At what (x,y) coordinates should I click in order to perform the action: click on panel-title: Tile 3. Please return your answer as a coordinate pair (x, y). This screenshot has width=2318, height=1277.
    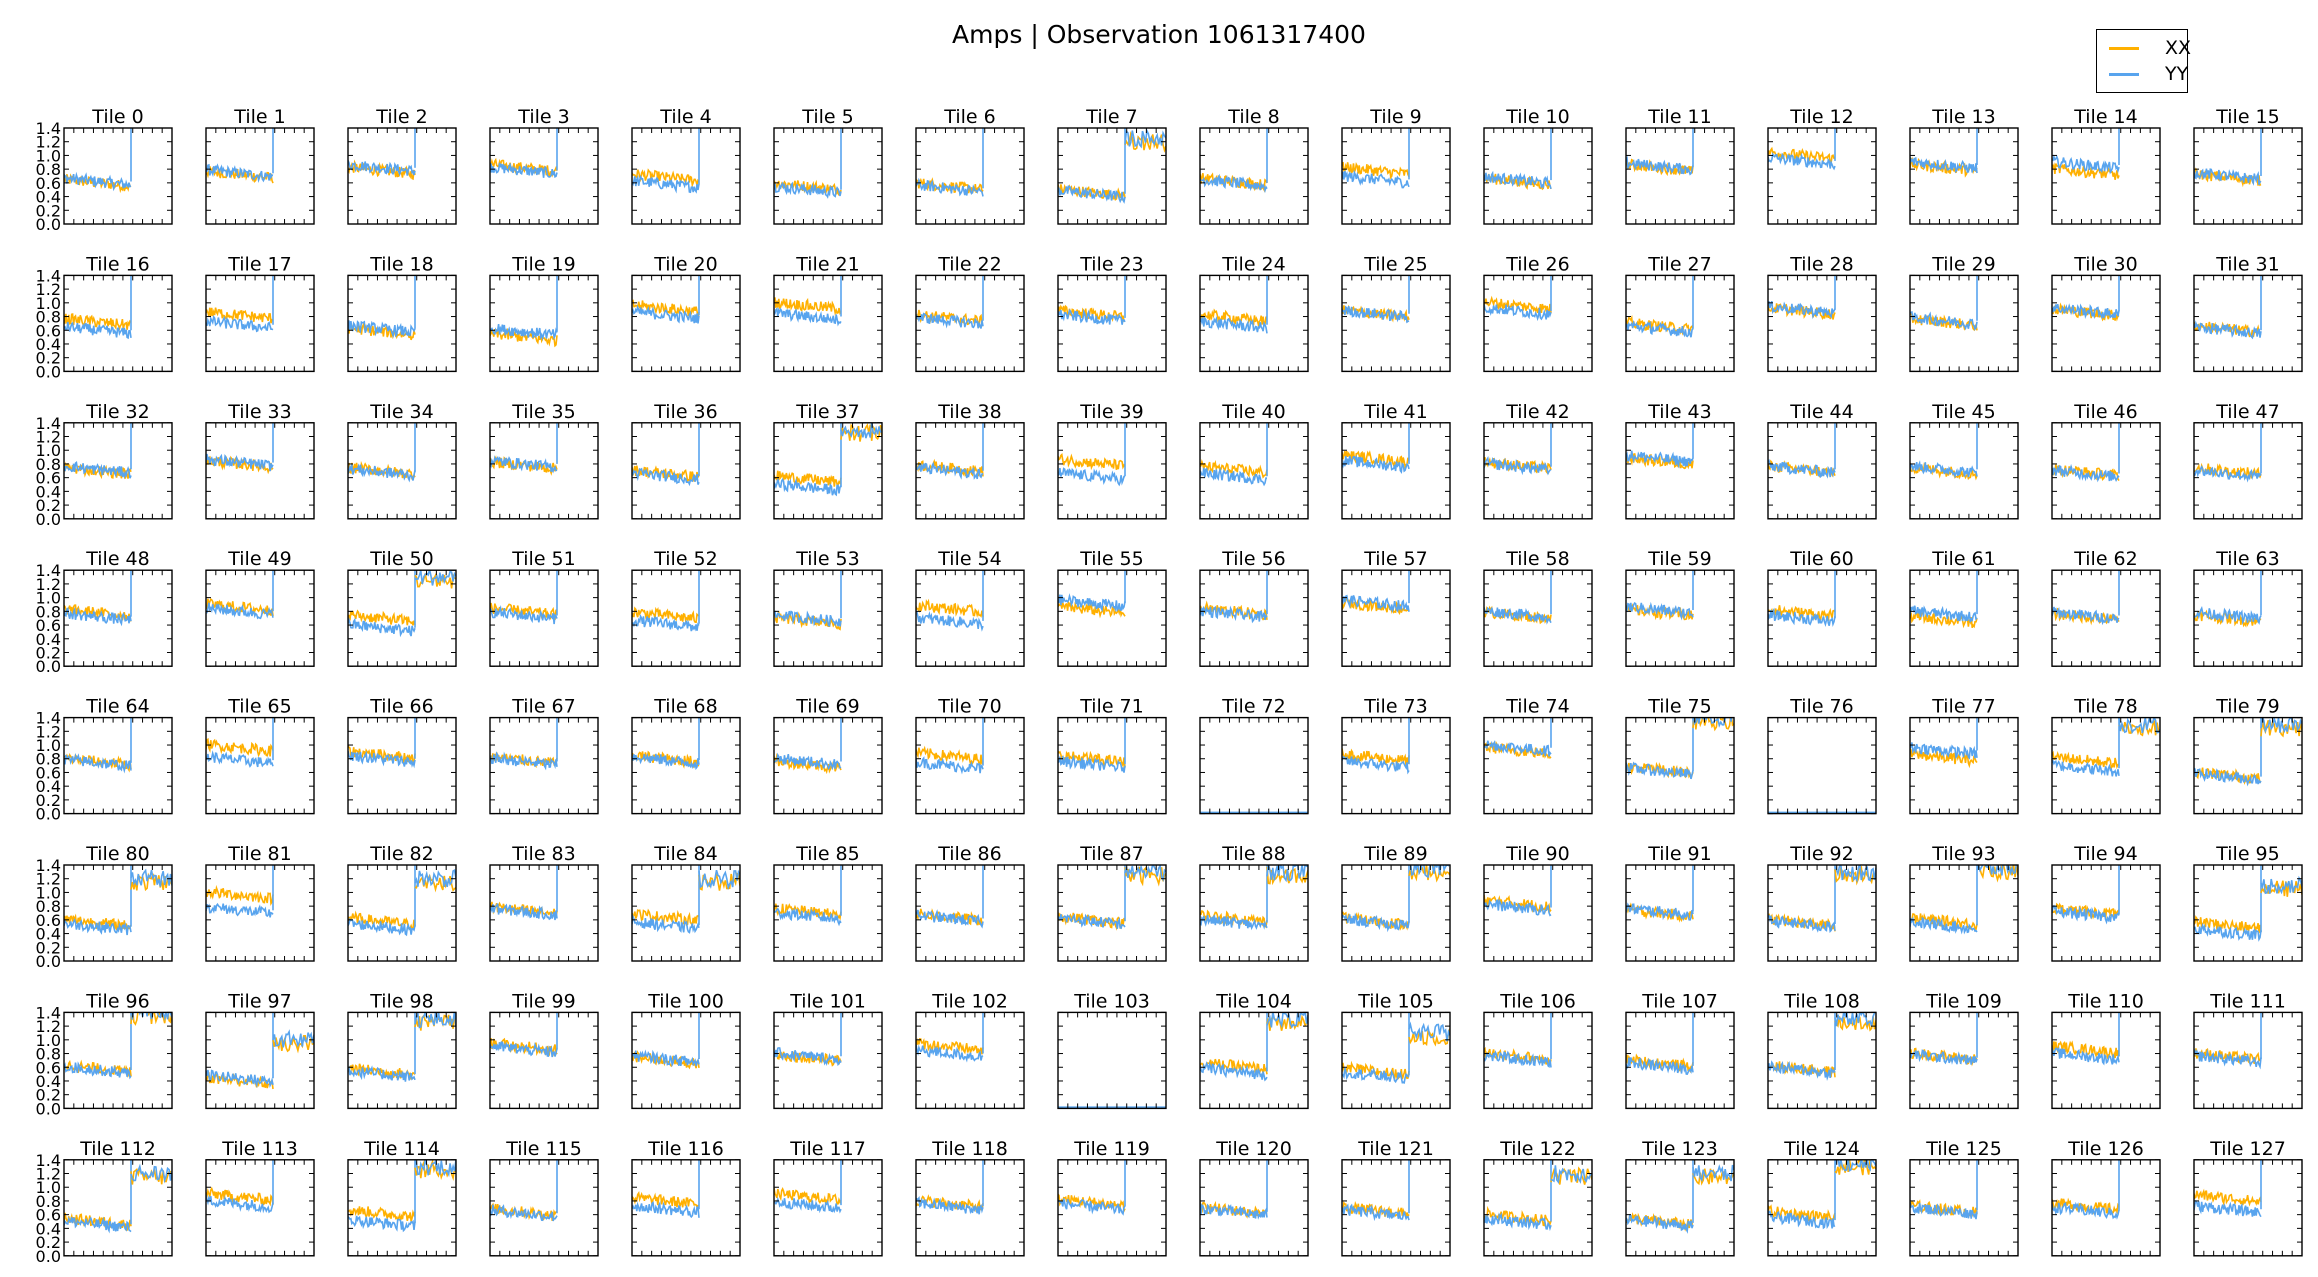
    Looking at the image, I should click on (543, 117).